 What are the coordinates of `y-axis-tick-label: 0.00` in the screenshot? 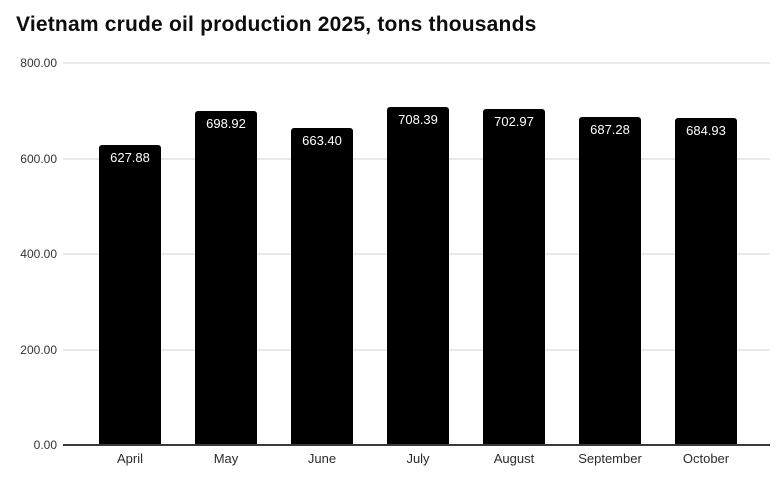 It's located at (45, 445).